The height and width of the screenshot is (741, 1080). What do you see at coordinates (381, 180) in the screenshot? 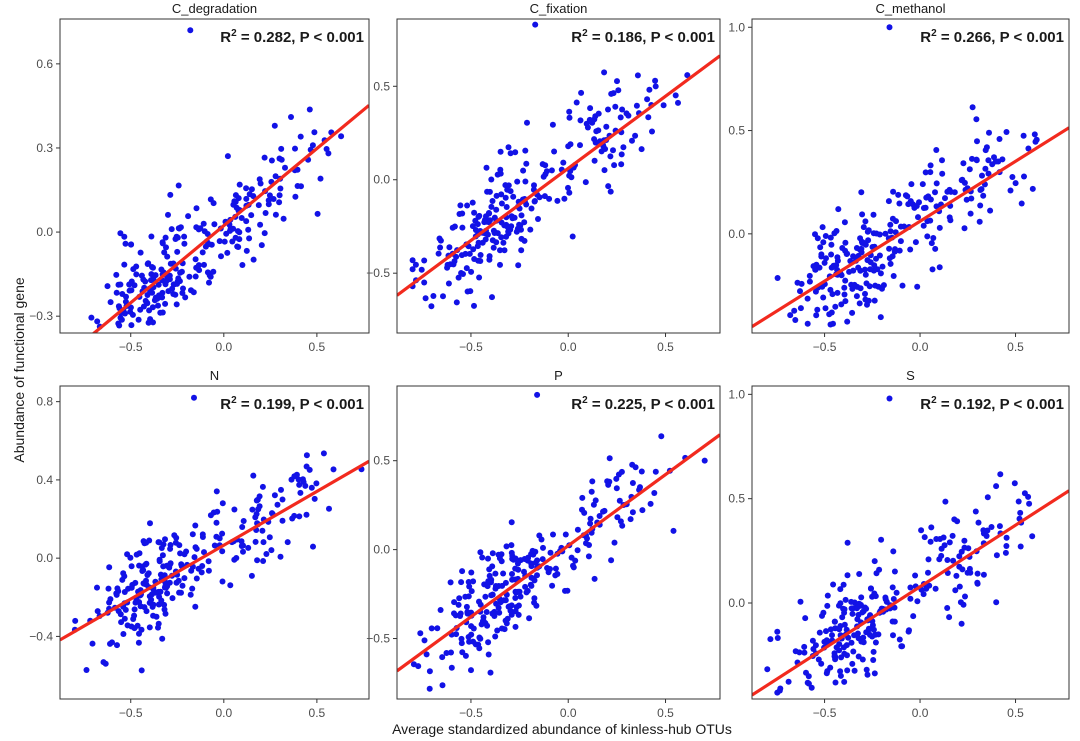
I see `y-tick-label: 0.0` at bounding box center [381, 180].